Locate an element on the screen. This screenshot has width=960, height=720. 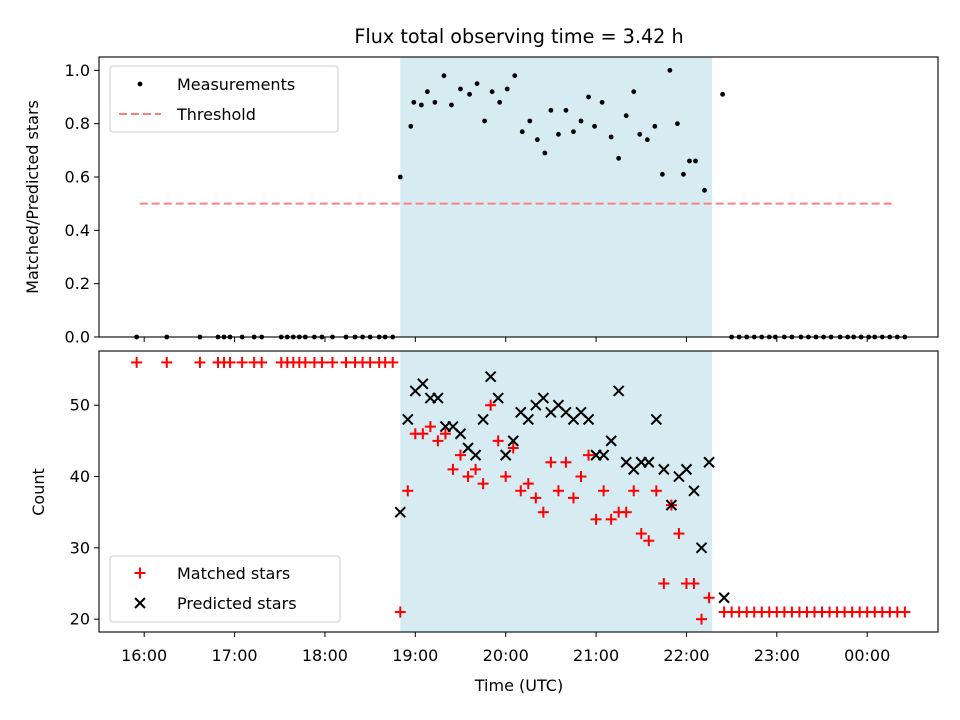
observing-span-top is located at coordinates (556, 197).